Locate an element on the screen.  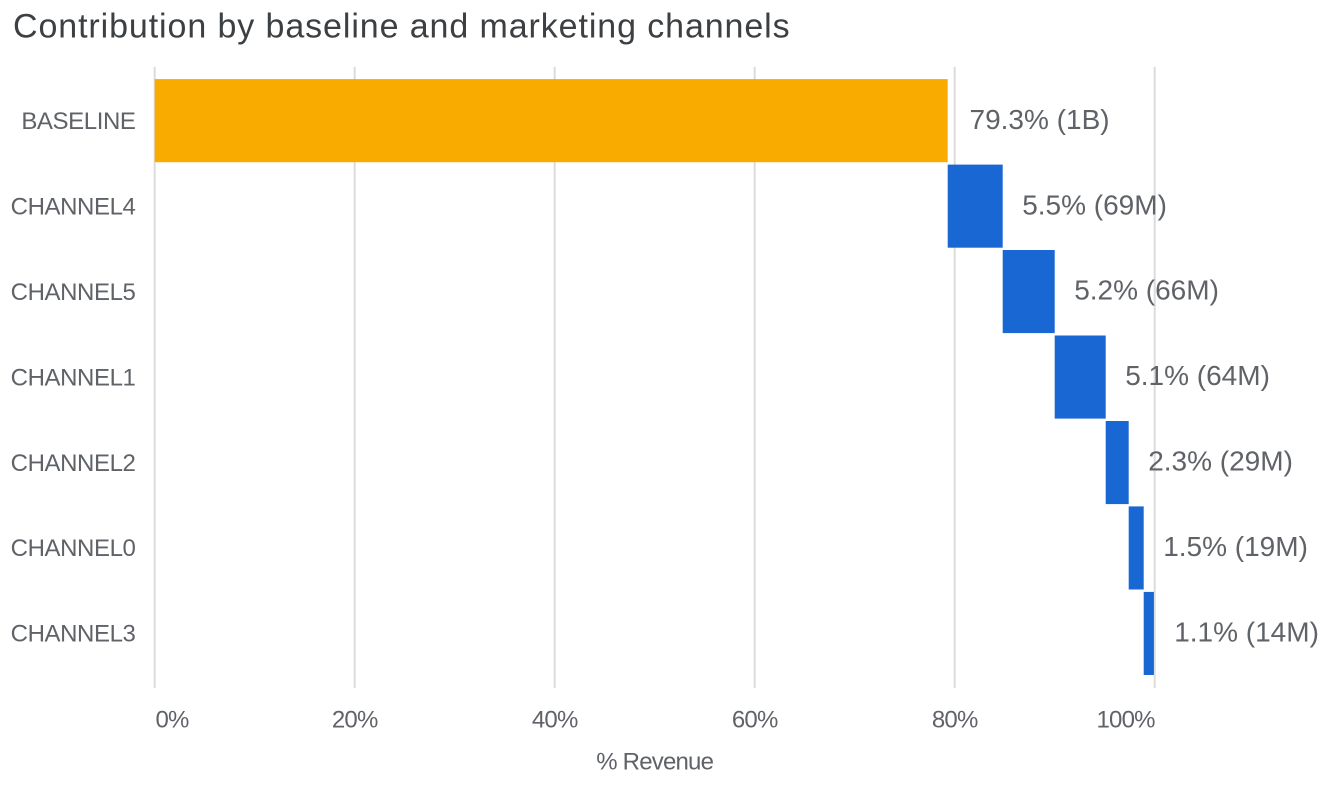
svg-text: CHANNEL3 is located at coordinates (73, 634).